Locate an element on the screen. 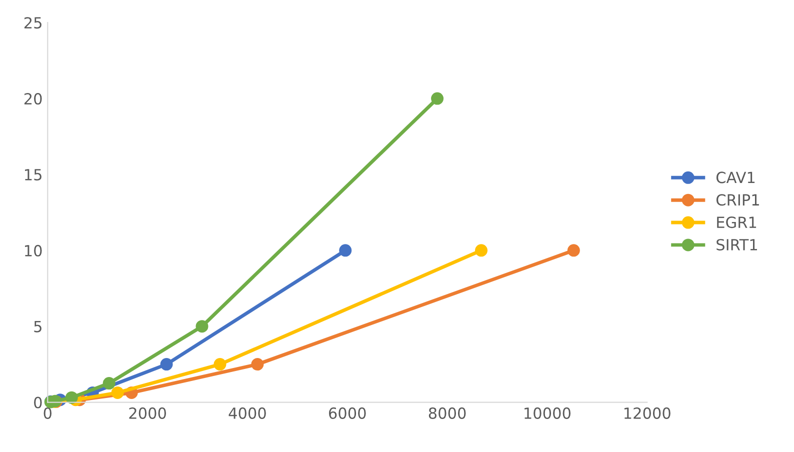 The width and height of the screenshot is (794, 452). y-tick-label: 15 is located at coordinates (33, 174).